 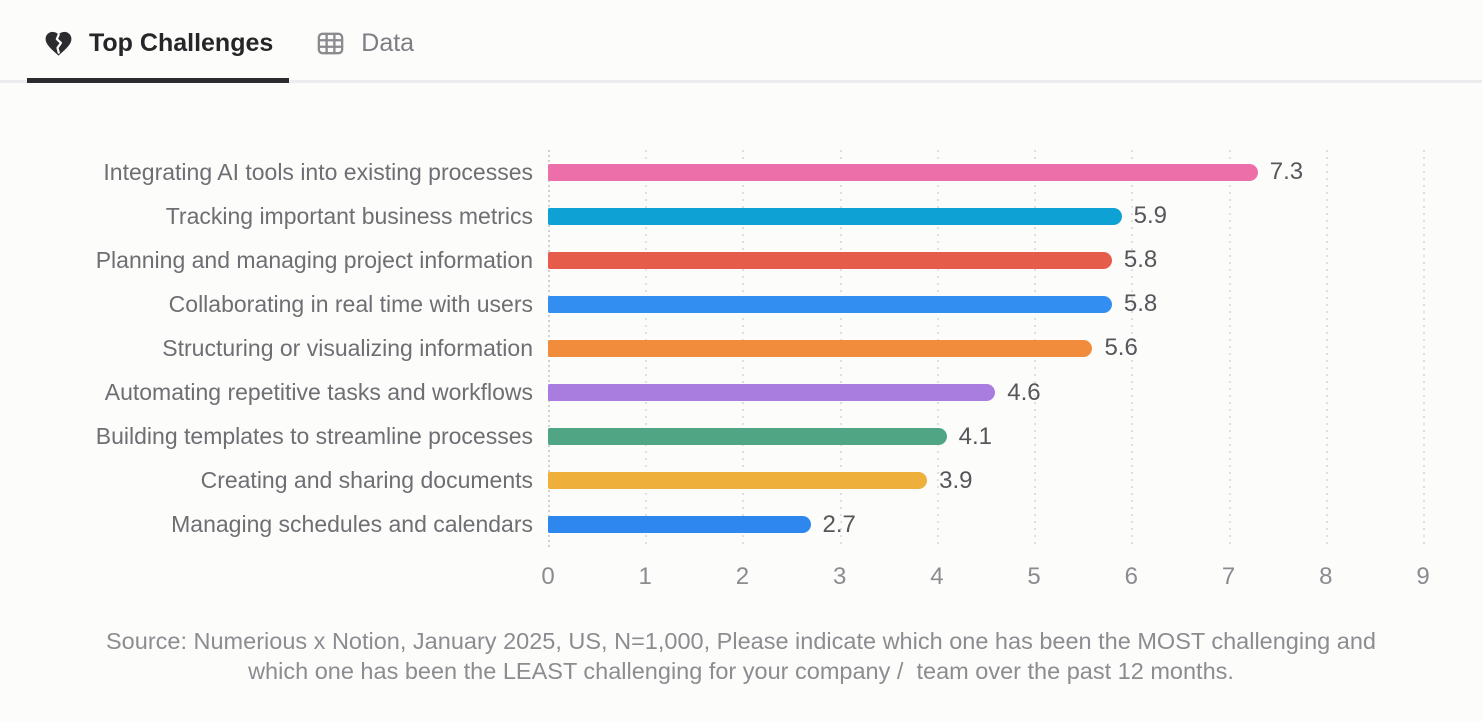 I want to click on x-axis: 0 1 2 3 4 5 6 7 8 9, so click(x=985, y=578).